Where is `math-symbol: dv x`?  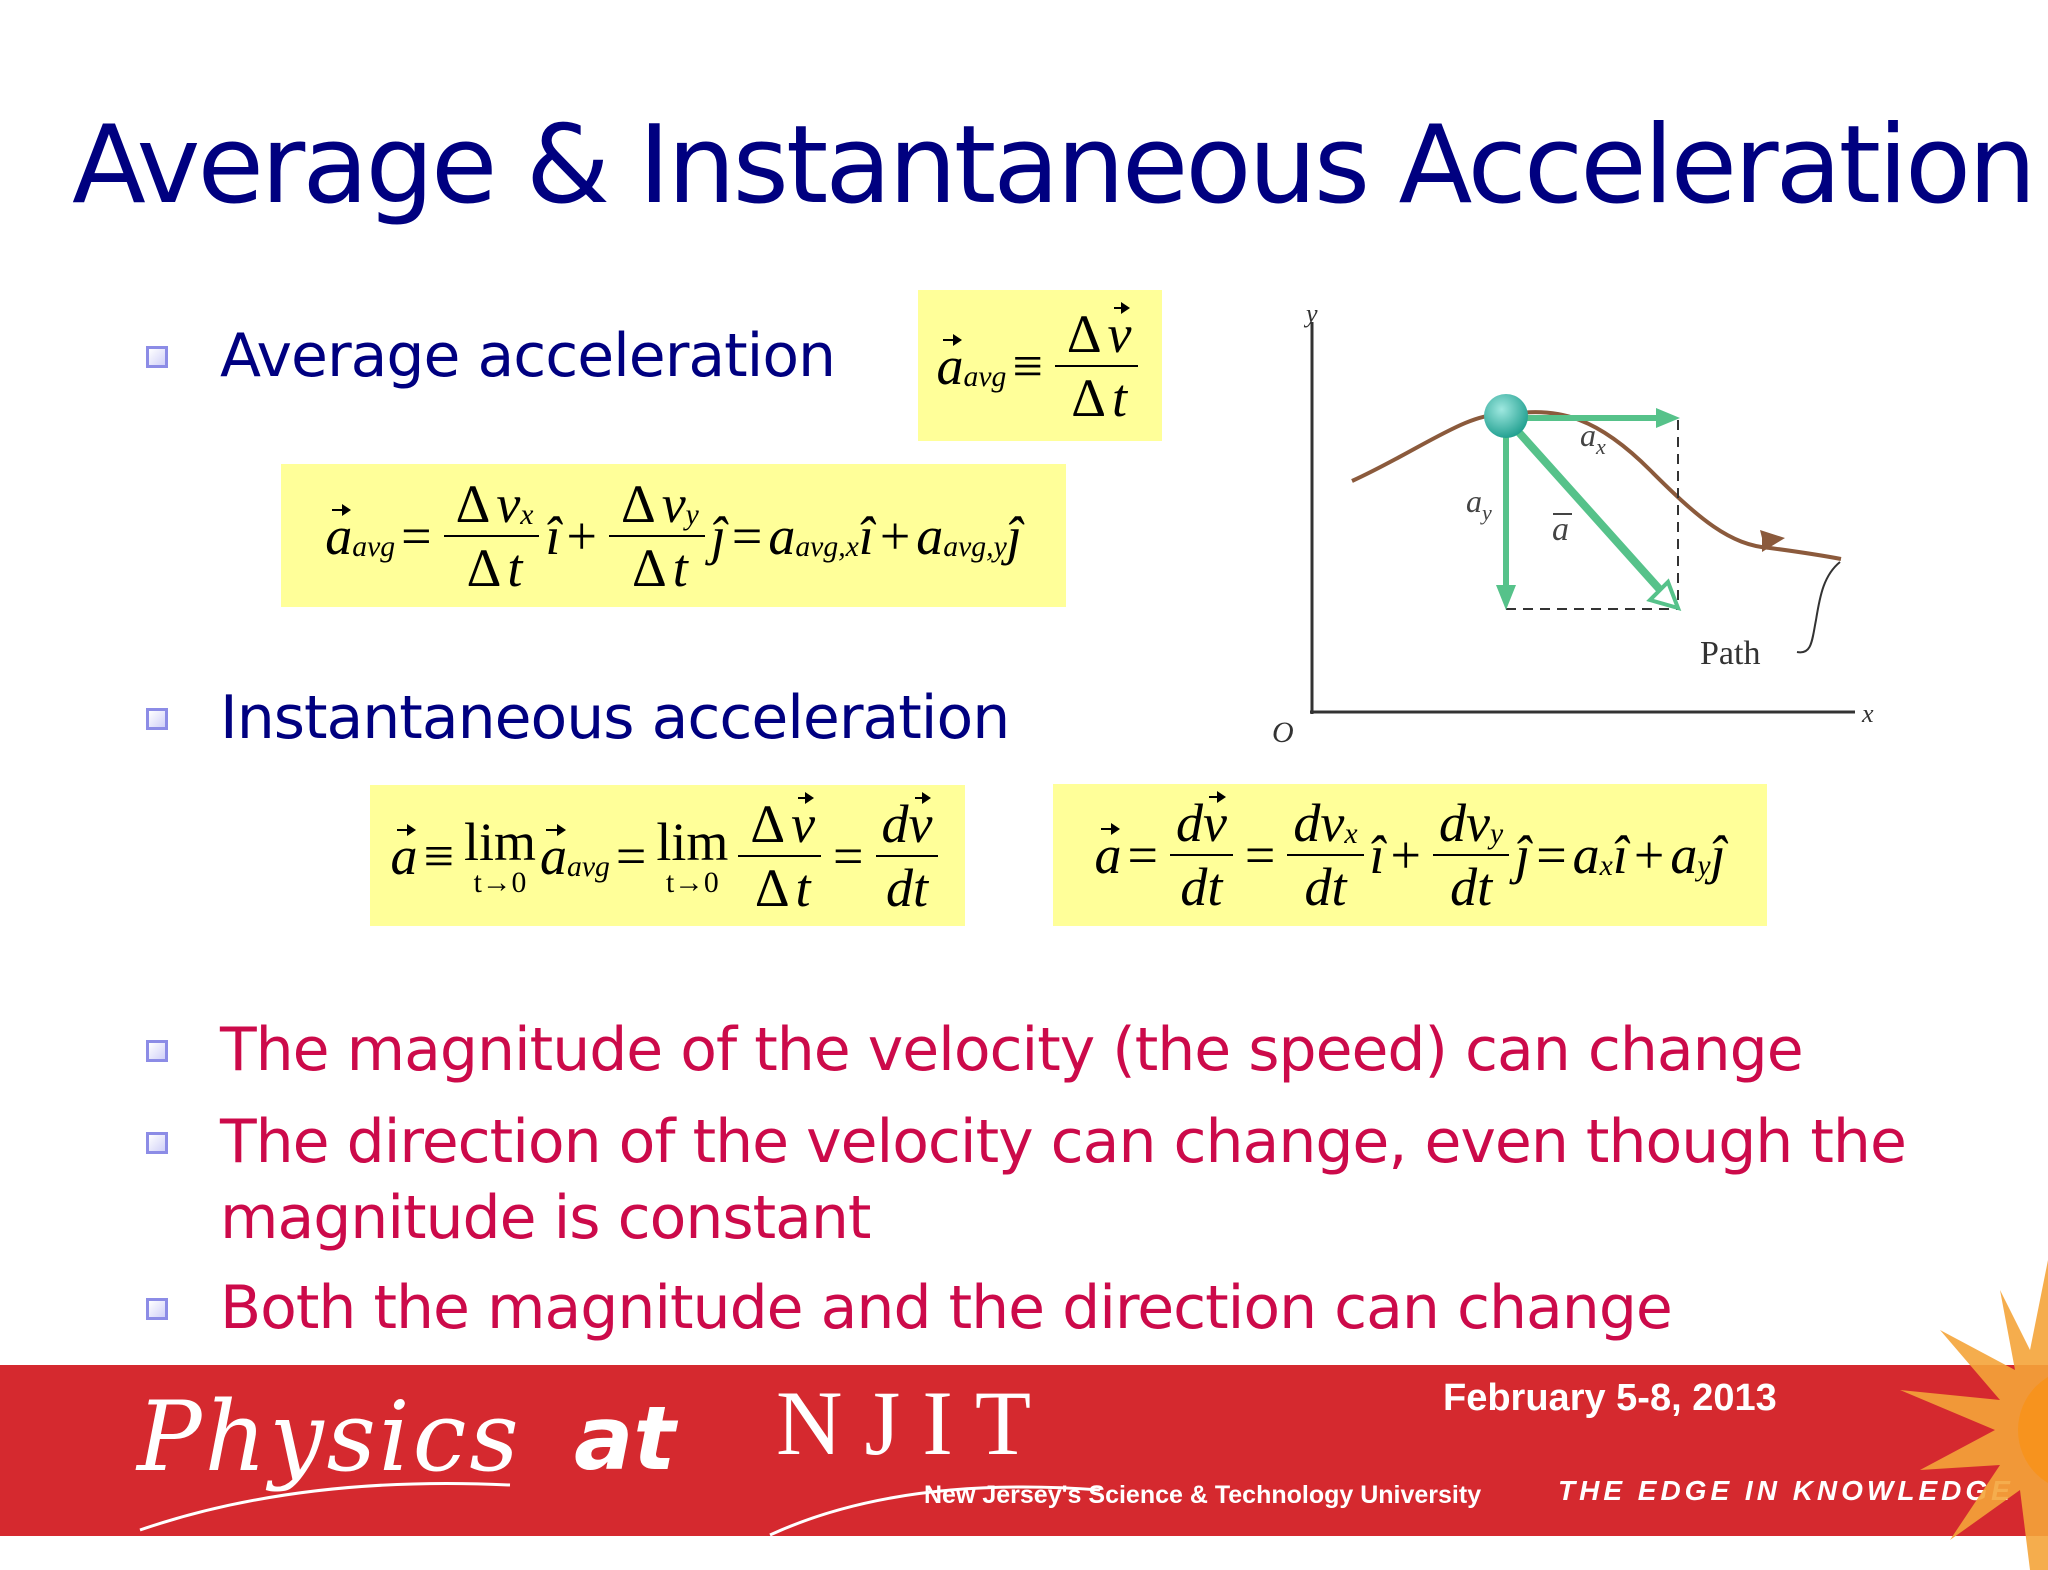 math-symbol: dv x is located at coordinates (1325, 823).